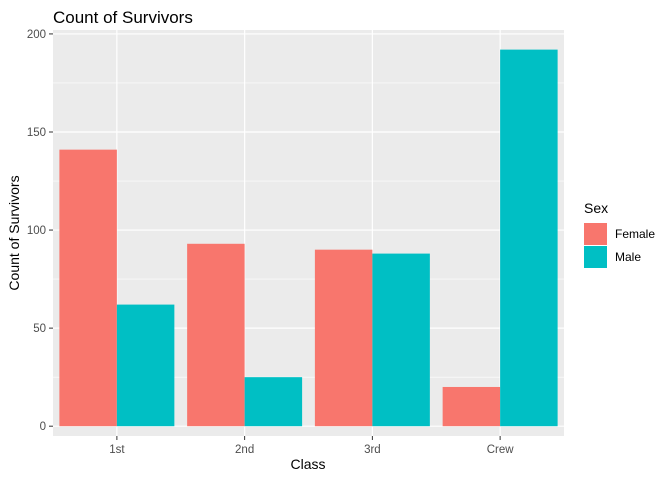 Image resolution: width=672 pixels, height=480 pixels. What do you see at coordinates (39, 329) in the screenshot?
I see `y-tick-label: 50` at bounding box center [39, 329].